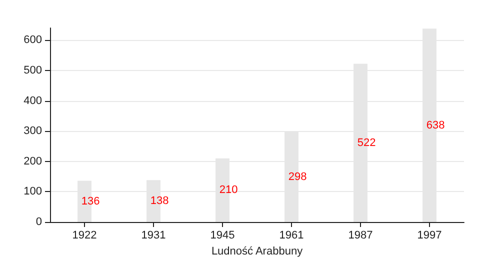  What do you see at coordinates (153, 236) in the screenshot?
I see `x-tick-label: 1931` at bounding box center [153, 236].